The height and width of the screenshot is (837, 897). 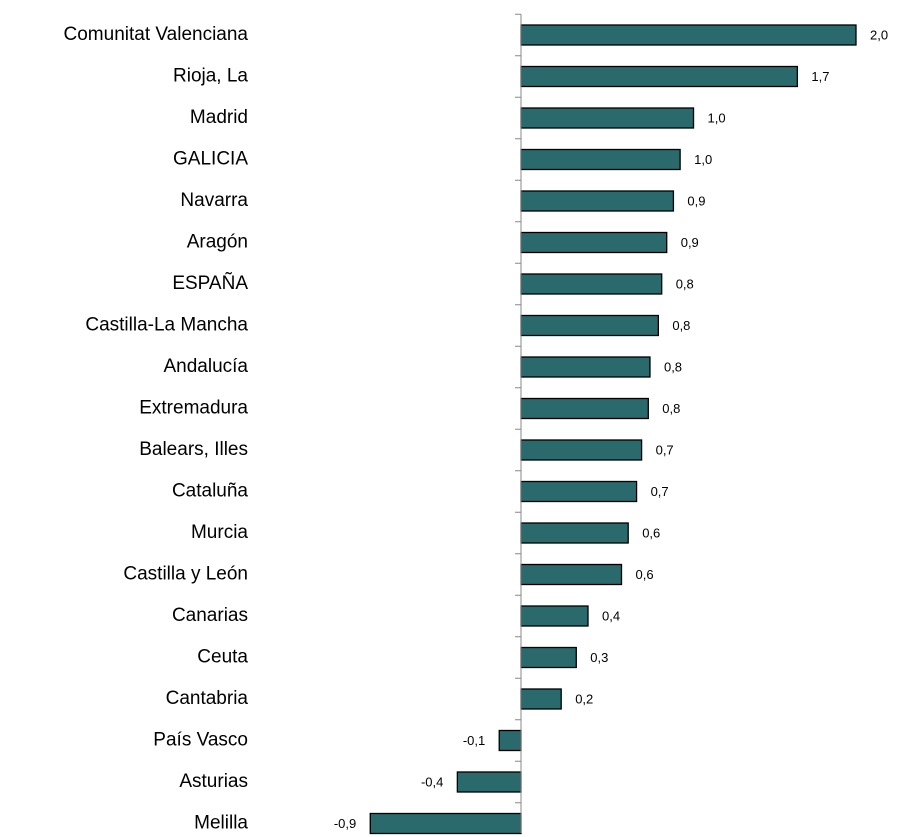 What do you see at coordinates (210, 76) in the screenshot?
I see `category-label: Rioja, La` at bounding box center [210, 76].